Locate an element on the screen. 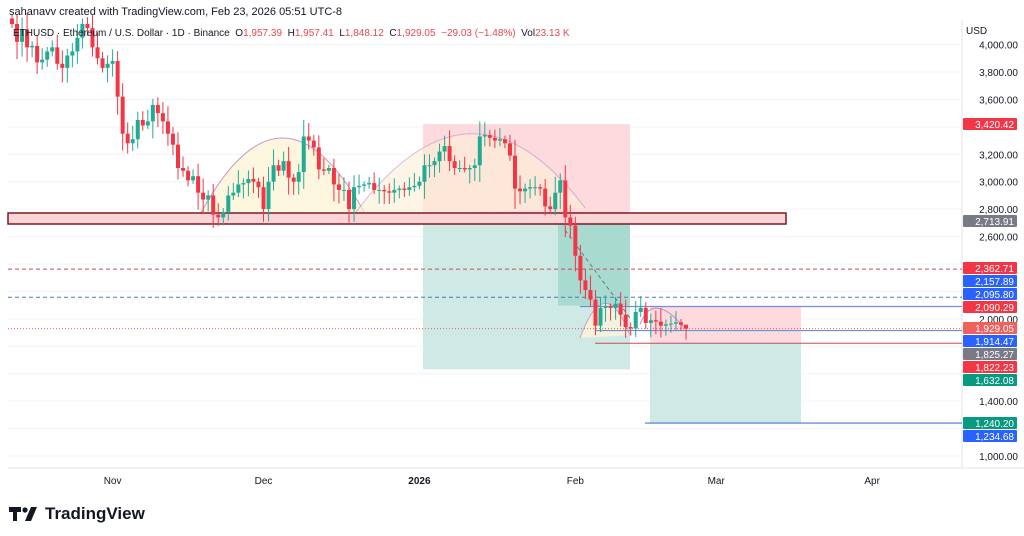 This screenshot has height=536, width=1024. currency-label: USD is located at coordinates (977, 31).